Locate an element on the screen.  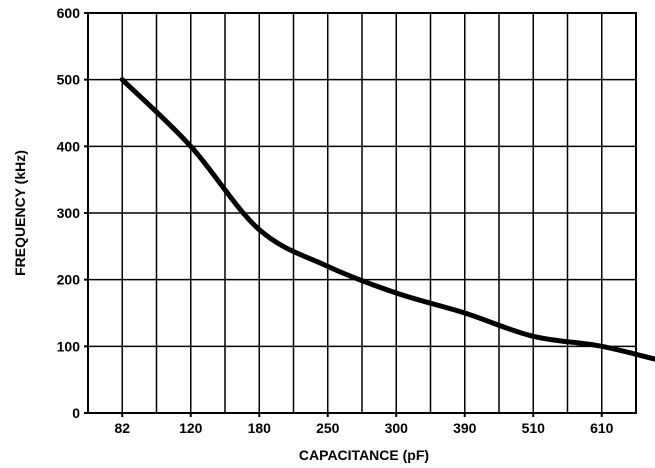
x-tick-label: 250 is located at coordinates (328, 428).